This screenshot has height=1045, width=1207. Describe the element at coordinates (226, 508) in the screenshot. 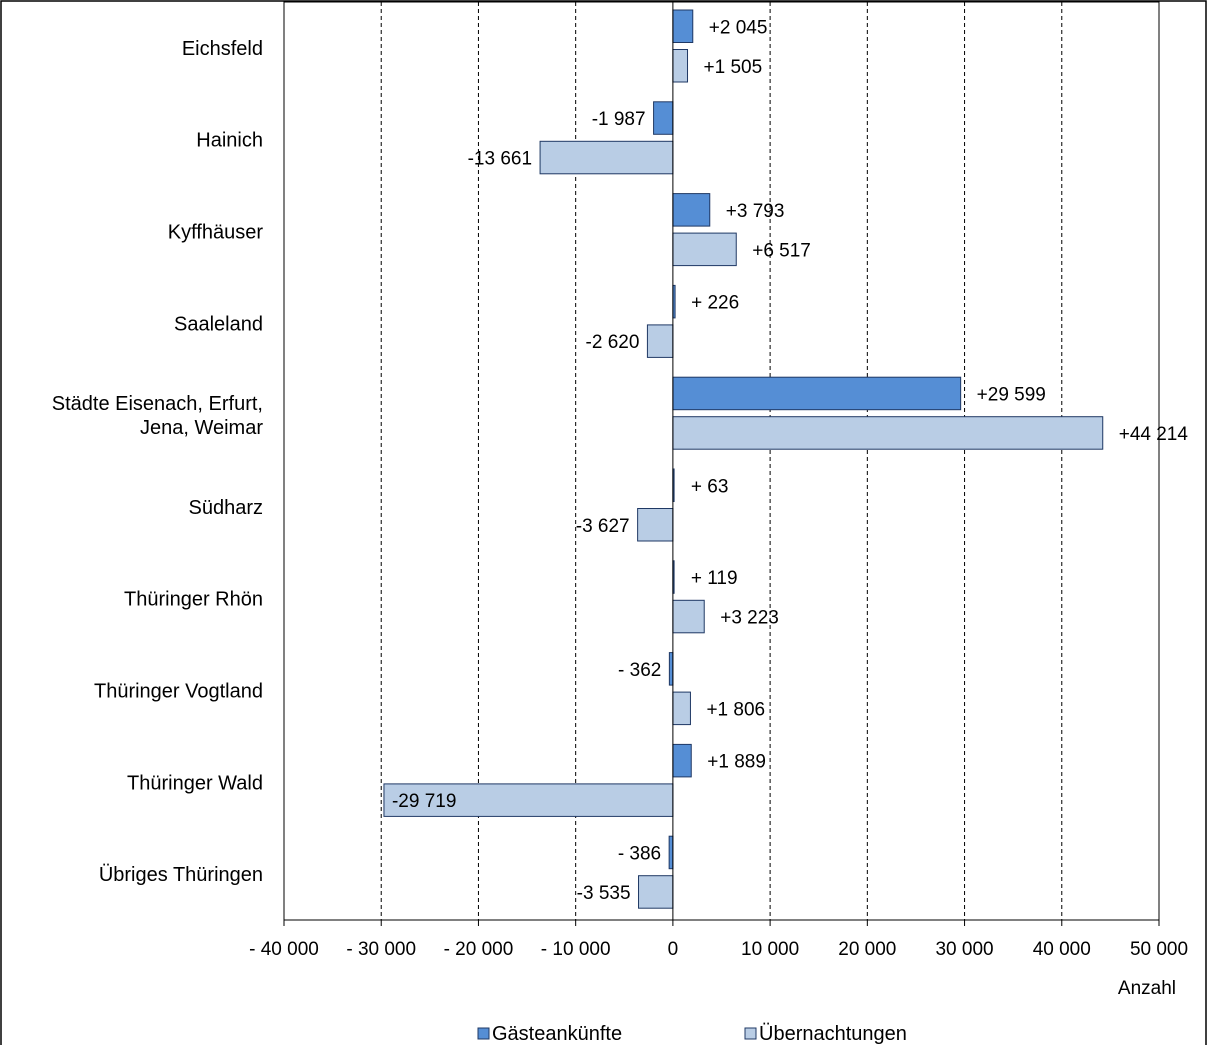

I see `category-label: Südharz` at that location.